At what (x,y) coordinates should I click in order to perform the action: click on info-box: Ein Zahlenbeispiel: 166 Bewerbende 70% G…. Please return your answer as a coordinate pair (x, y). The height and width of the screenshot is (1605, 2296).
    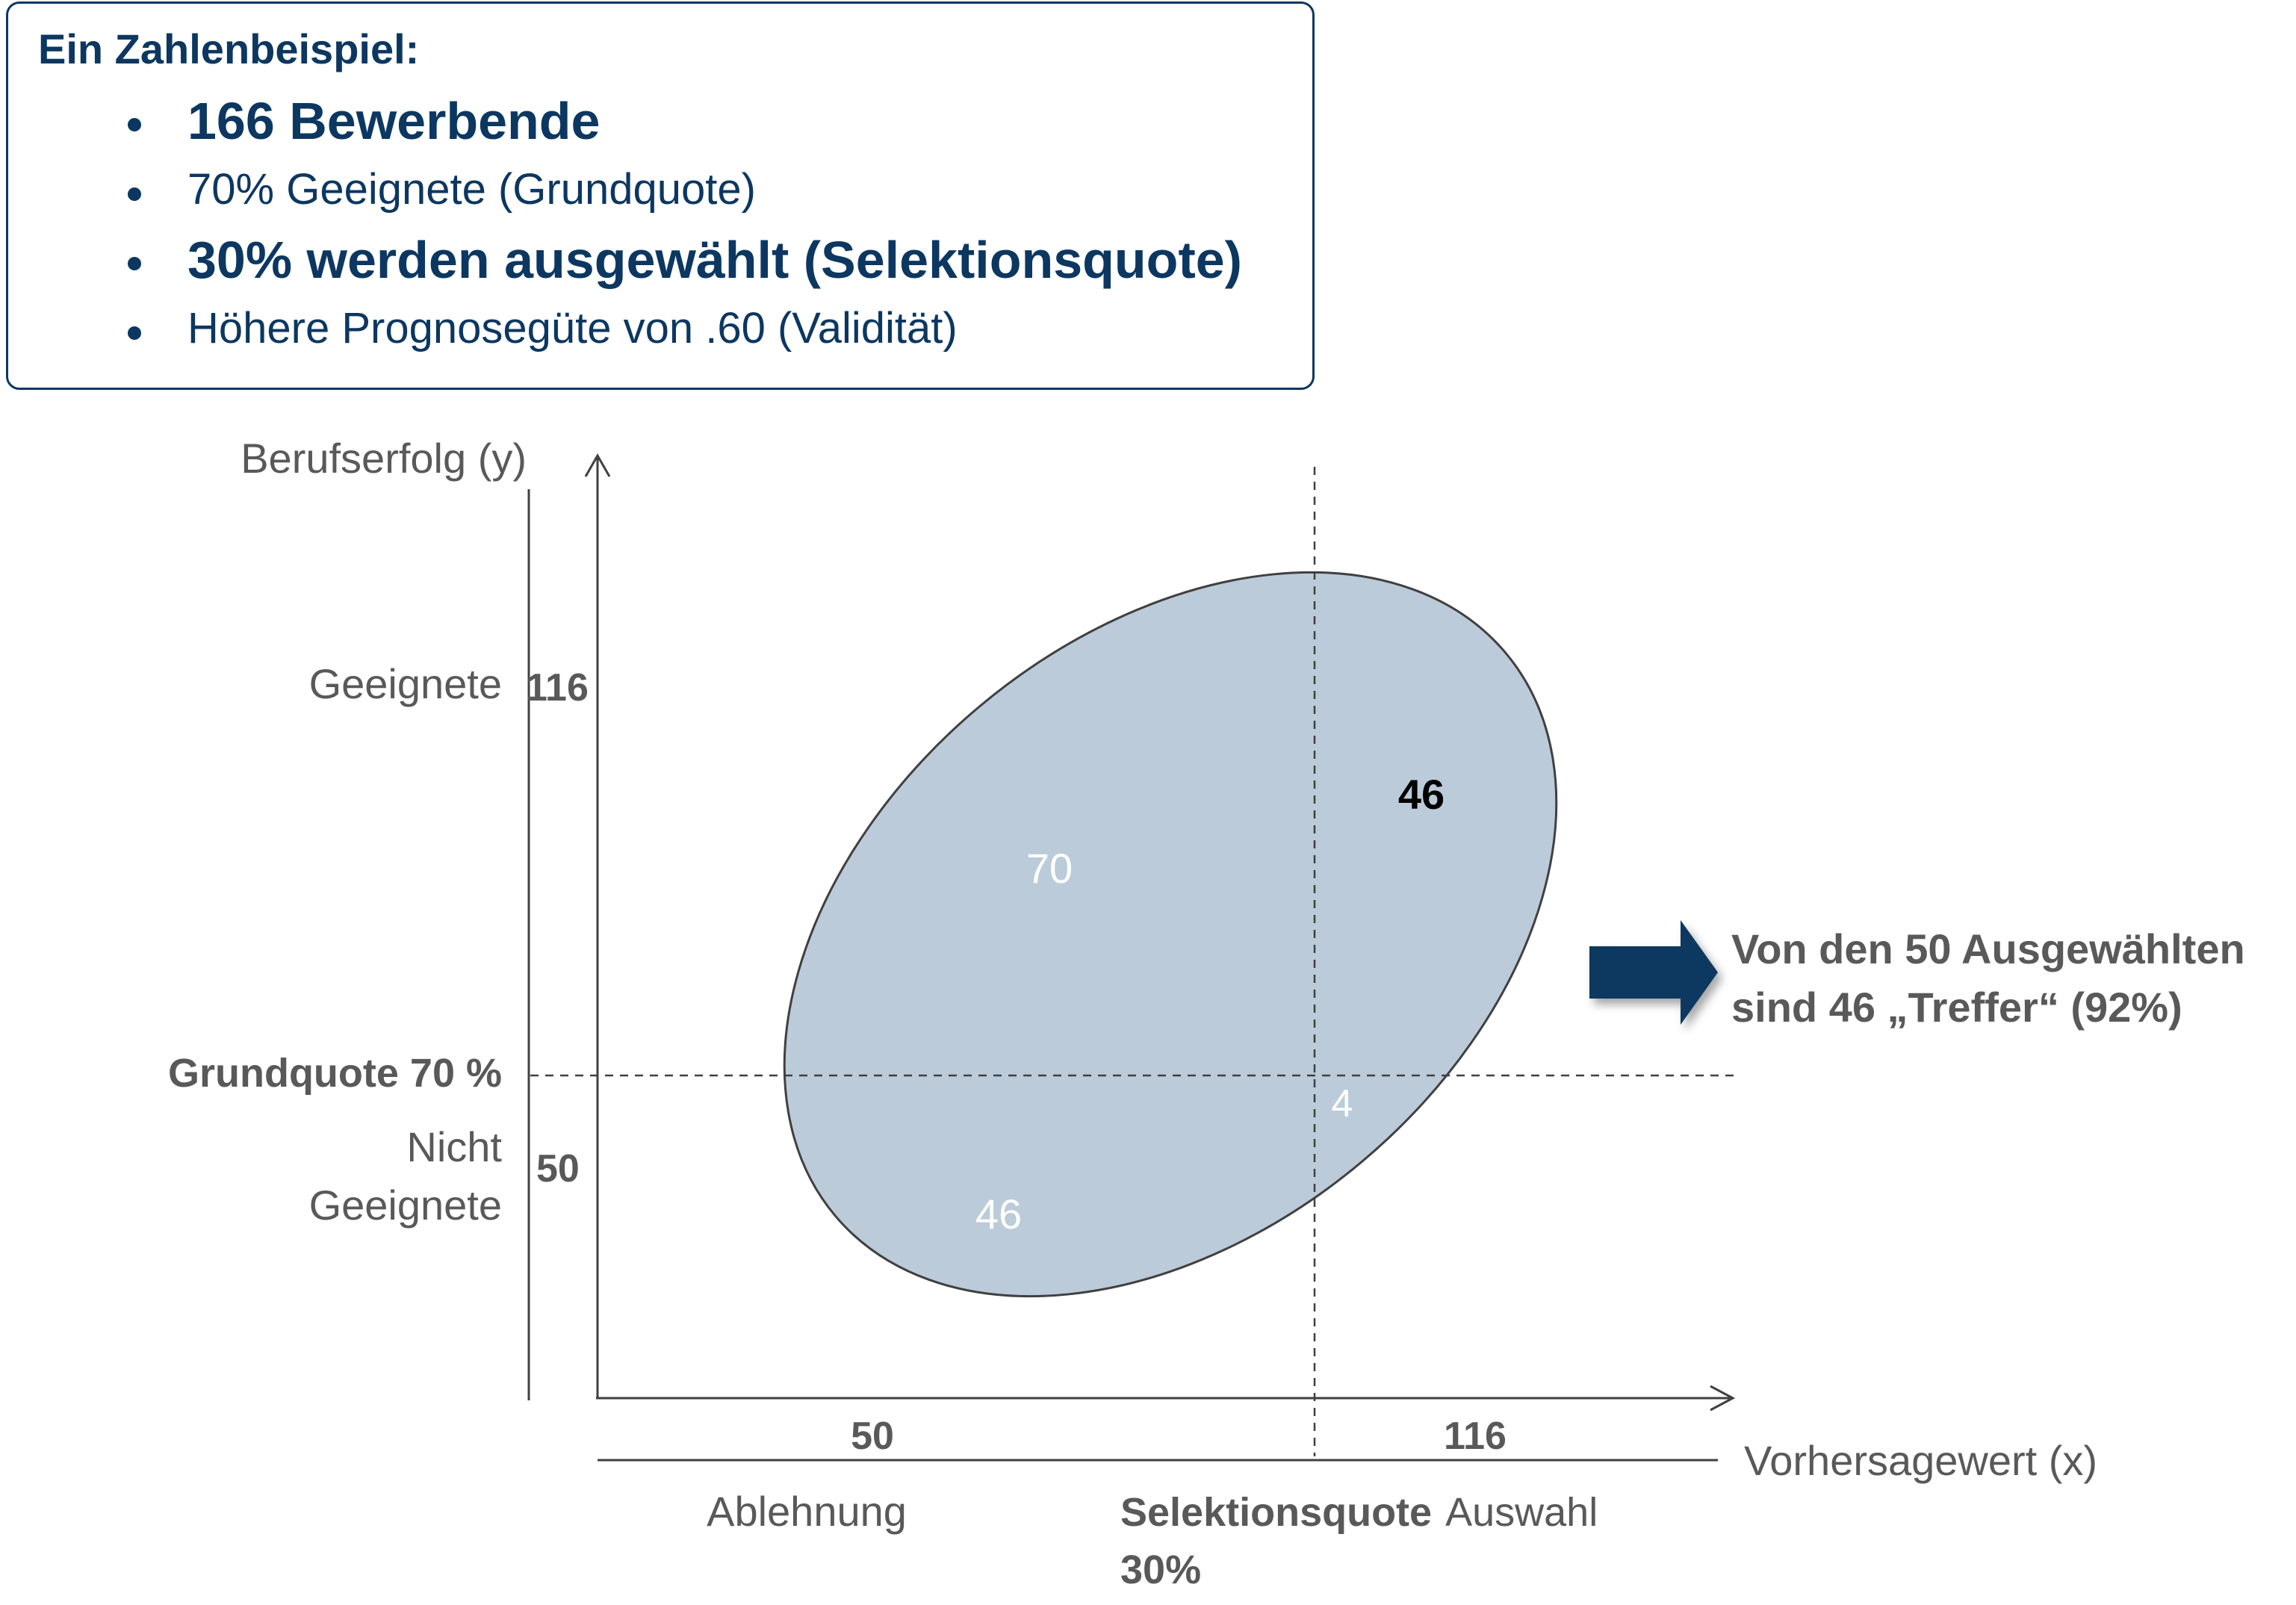
    Looking at the image, I should click on (660, 196).